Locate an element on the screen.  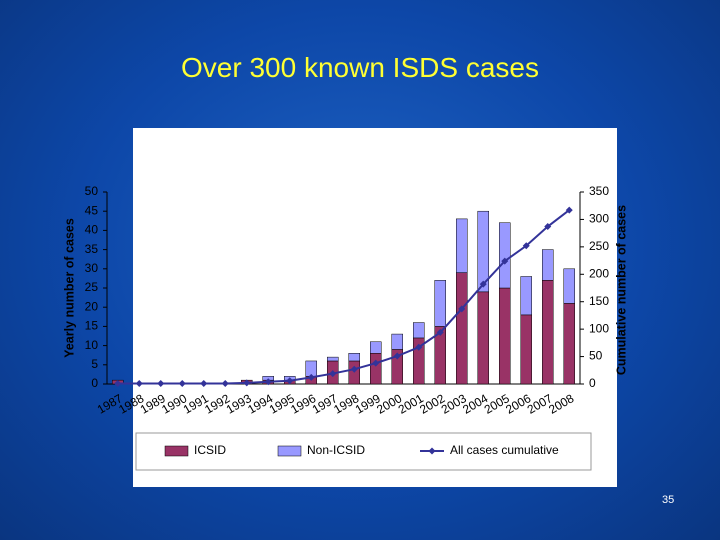
legend-marker is located at coordinates (432, 451).